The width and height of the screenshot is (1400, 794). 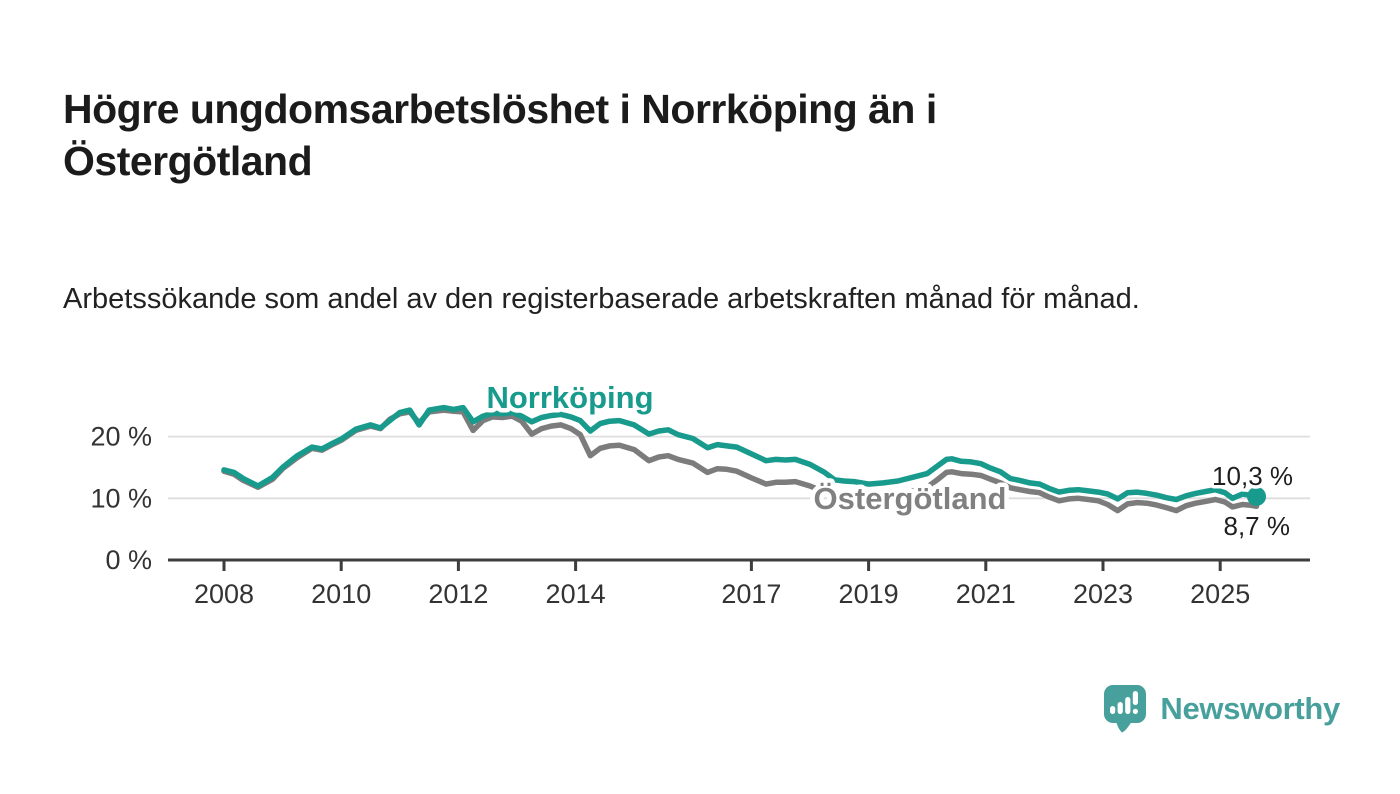 What do you see at coordinates (128, 560) in the screenshot?
I see `y-axis-tick-label: 0 %` at bounding box center [128, 560].